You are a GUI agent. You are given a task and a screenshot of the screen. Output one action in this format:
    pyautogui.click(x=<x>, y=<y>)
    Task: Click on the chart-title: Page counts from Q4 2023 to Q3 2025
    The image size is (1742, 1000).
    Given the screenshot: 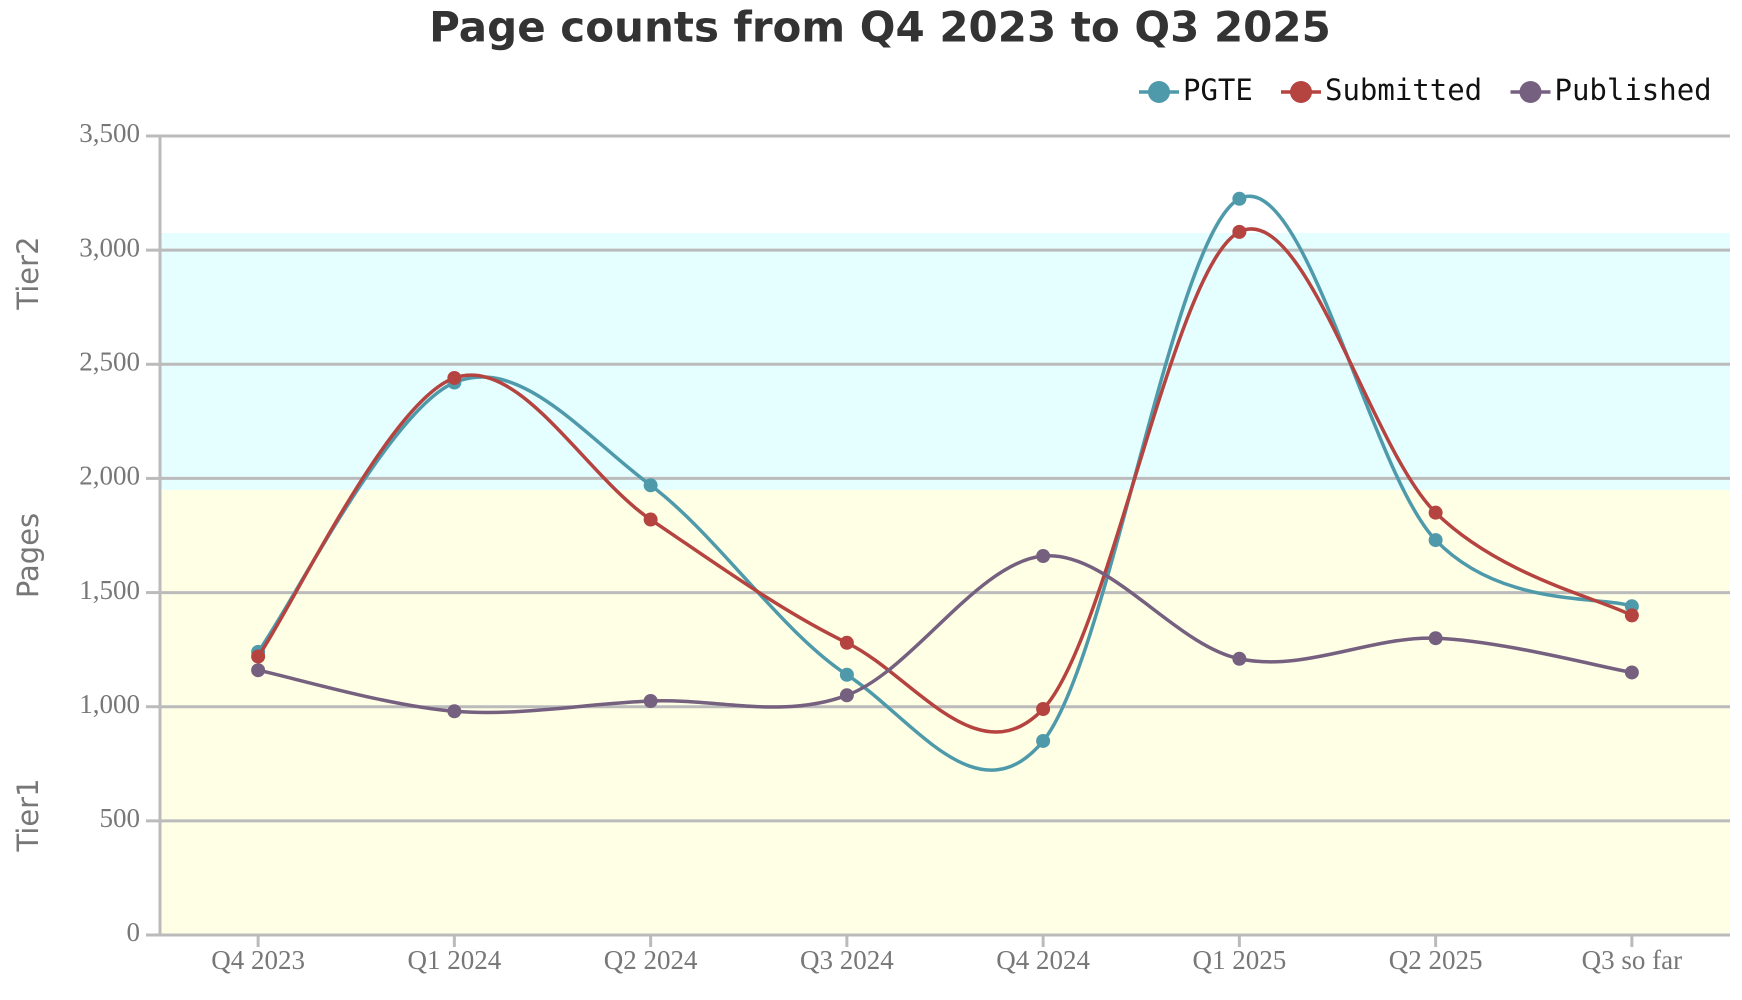 What is the action you would take?
    pyautogui.click(x=880, y=27)
    